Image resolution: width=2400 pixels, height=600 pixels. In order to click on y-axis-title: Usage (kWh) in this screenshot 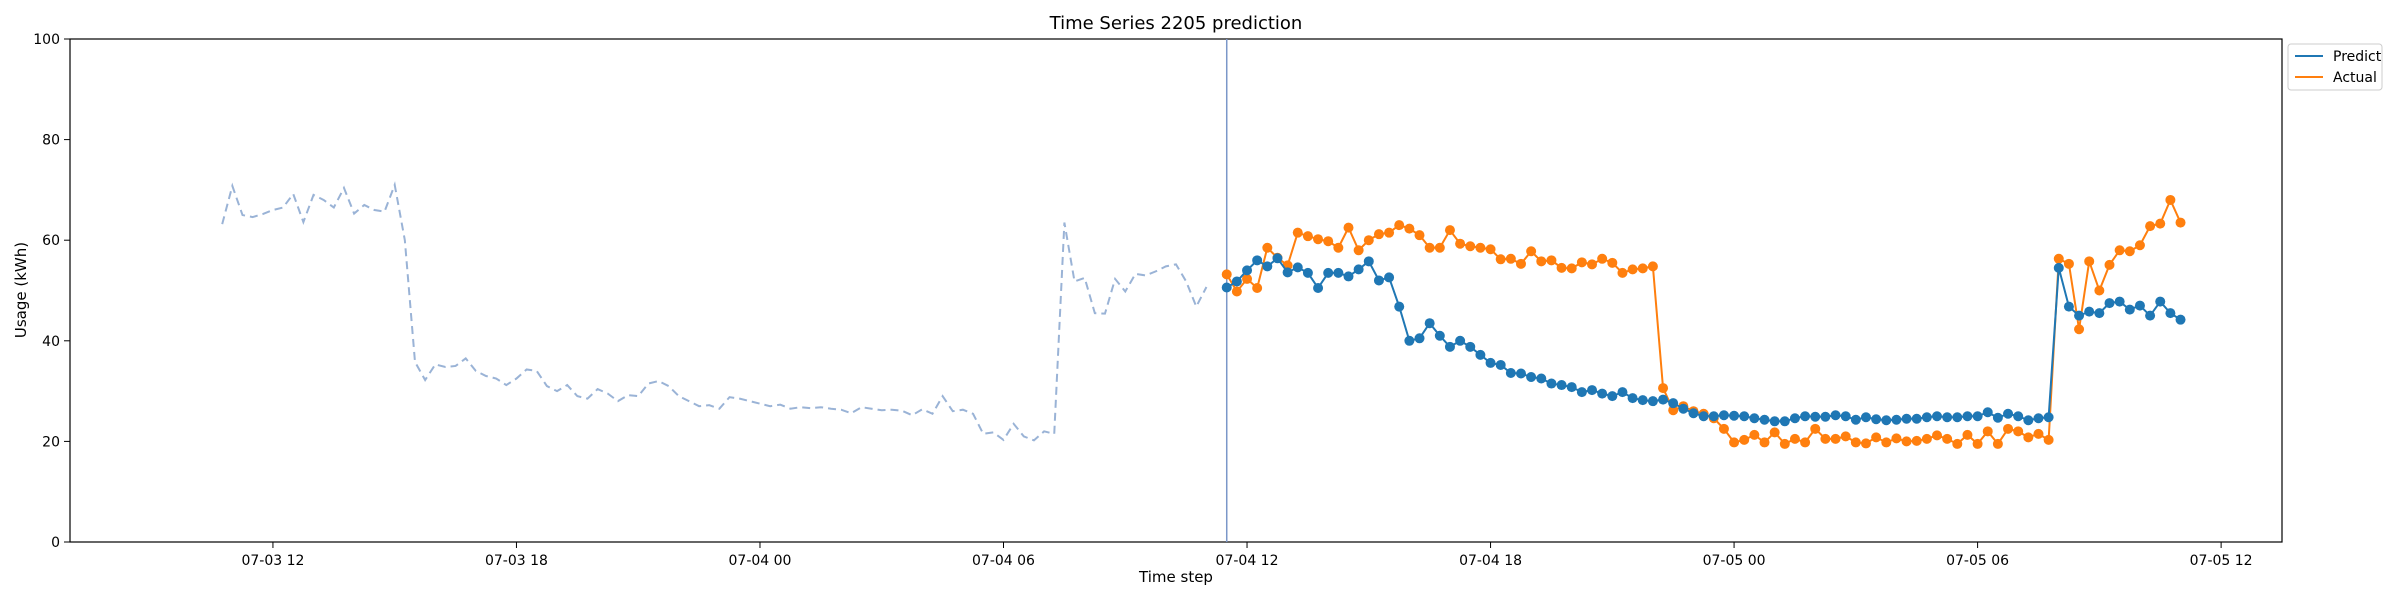, I will do `click(21, 290)`.